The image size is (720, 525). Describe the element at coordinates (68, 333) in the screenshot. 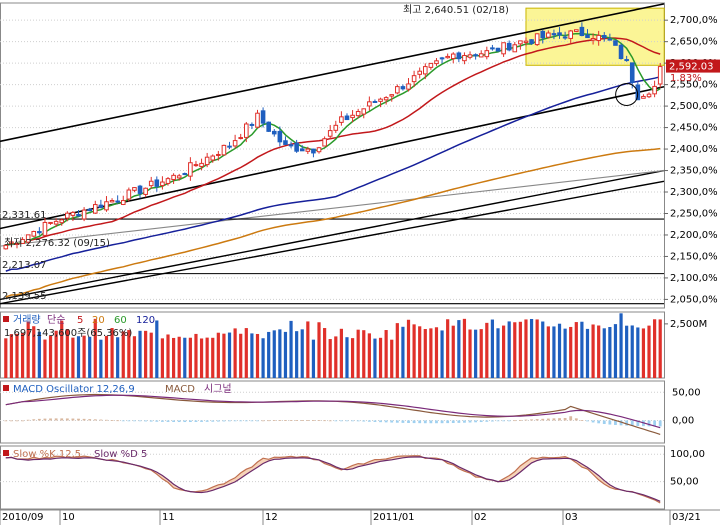

I see `volume-value-label: 1,697,143,600주(65.36%)` at that location.